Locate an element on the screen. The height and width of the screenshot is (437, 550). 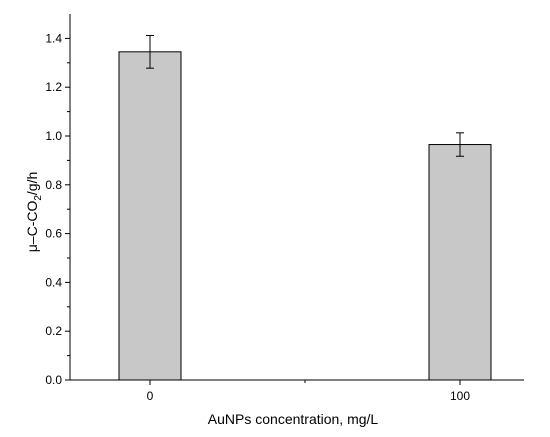
y-axis-title-main: μ–C-CO is located at coordinates (32, 227).